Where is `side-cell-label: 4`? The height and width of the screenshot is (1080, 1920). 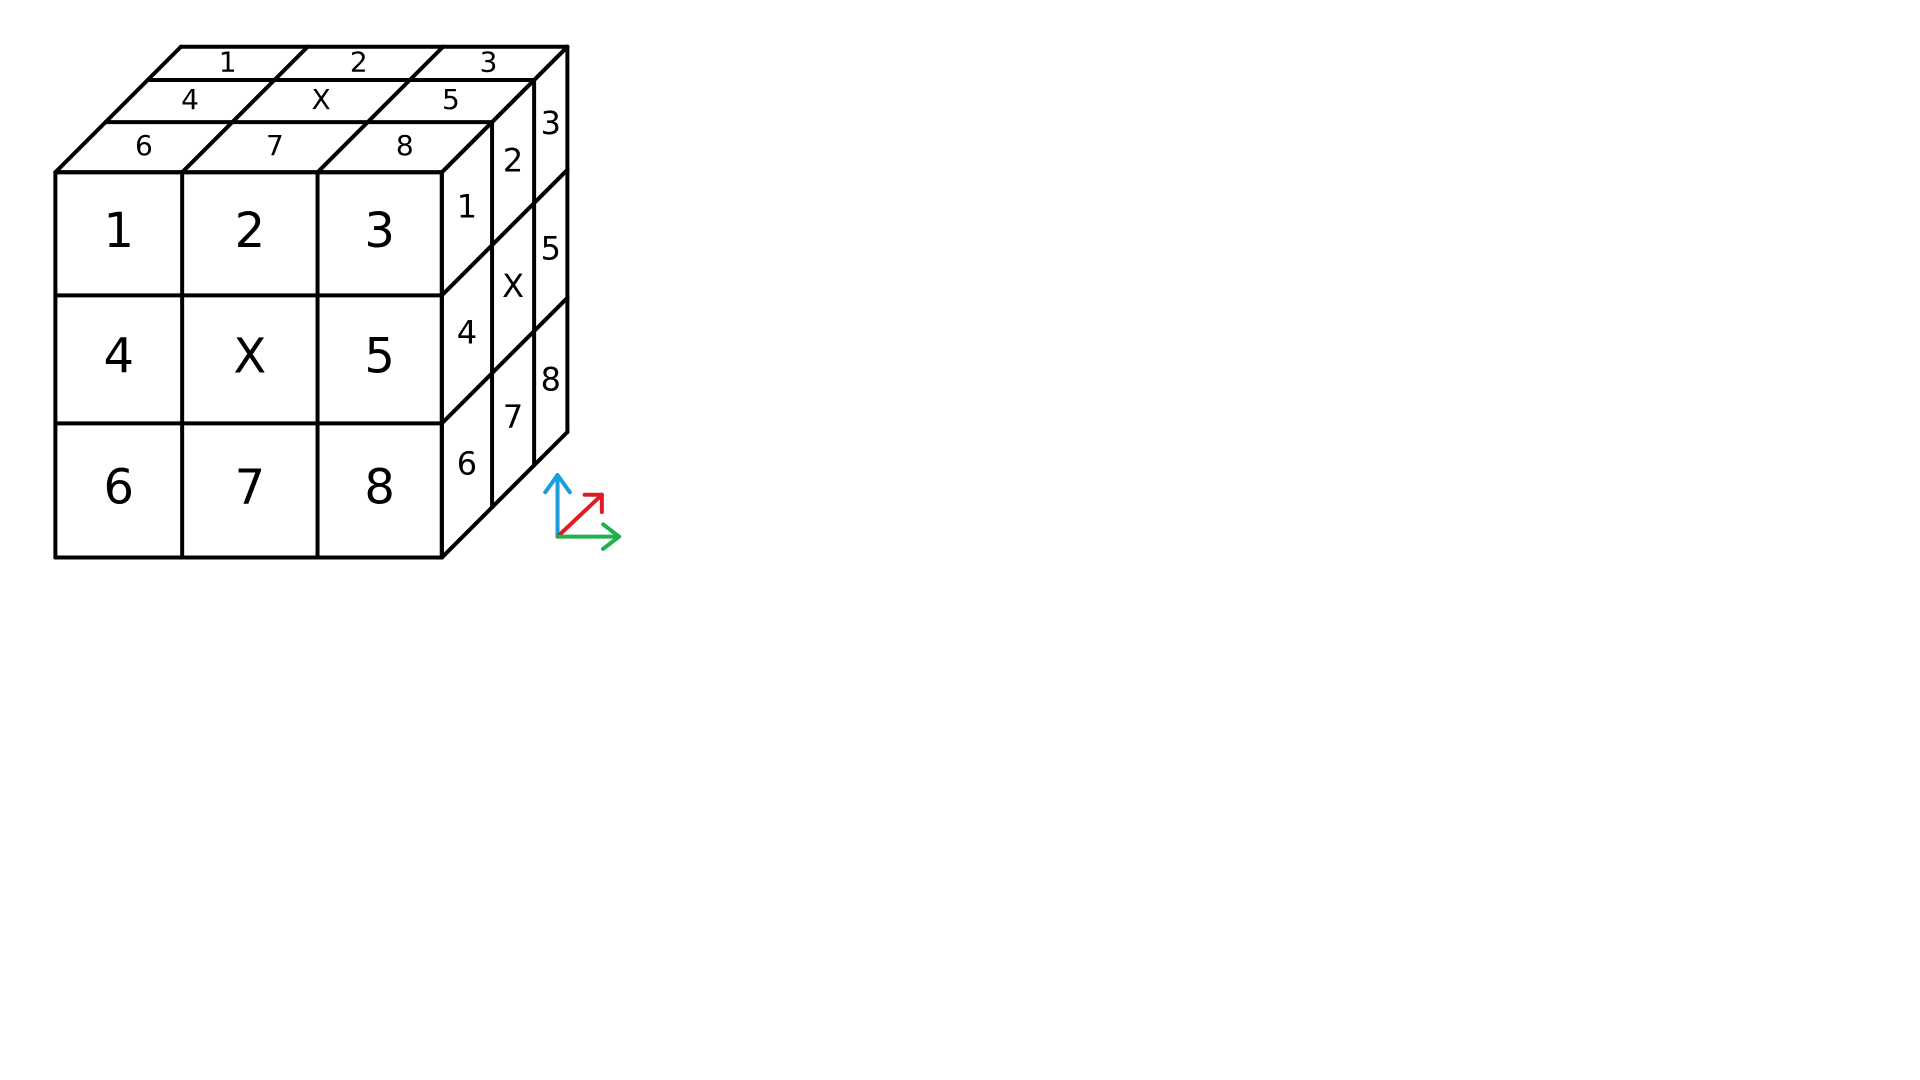 side-cell-label: 4 is located at coordinates (467, 332).